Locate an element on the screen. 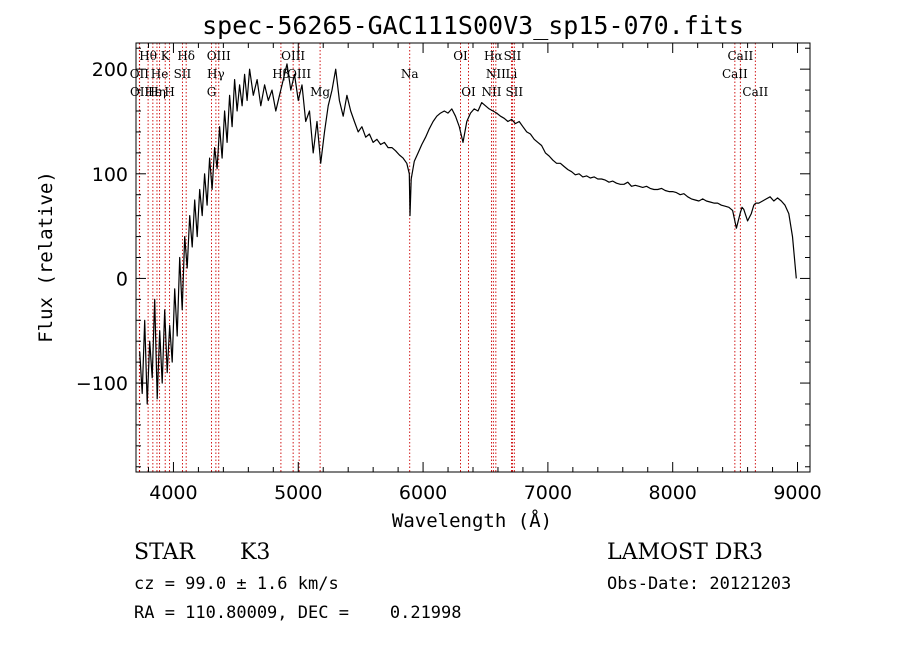 This screenshot has width=900, height=649. spectral-line-label: Na is located at coordinates (410, 74).